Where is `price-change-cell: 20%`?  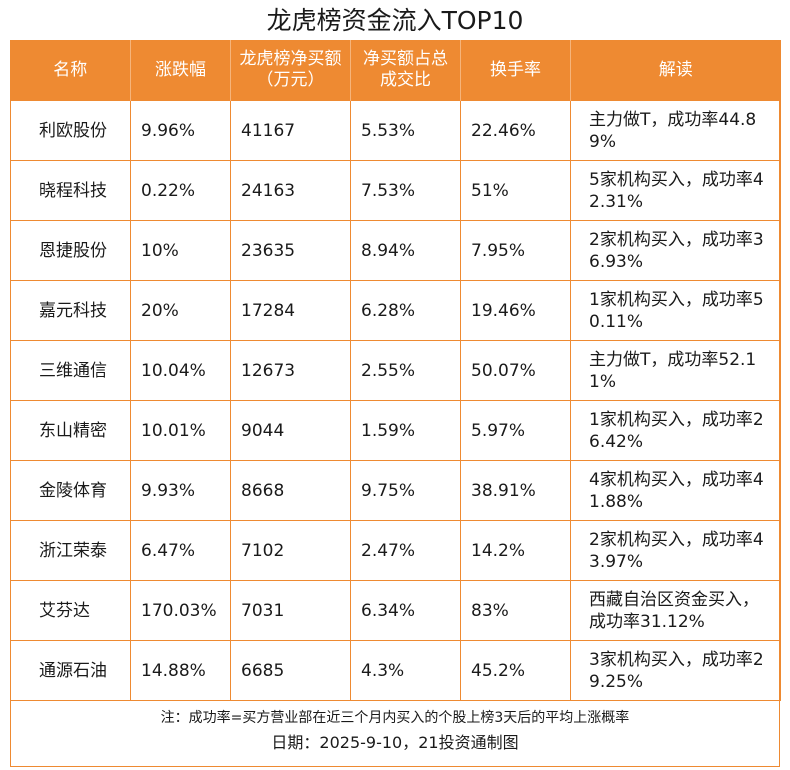
price-change-cell: 20% is located at coordinates (180, 310).